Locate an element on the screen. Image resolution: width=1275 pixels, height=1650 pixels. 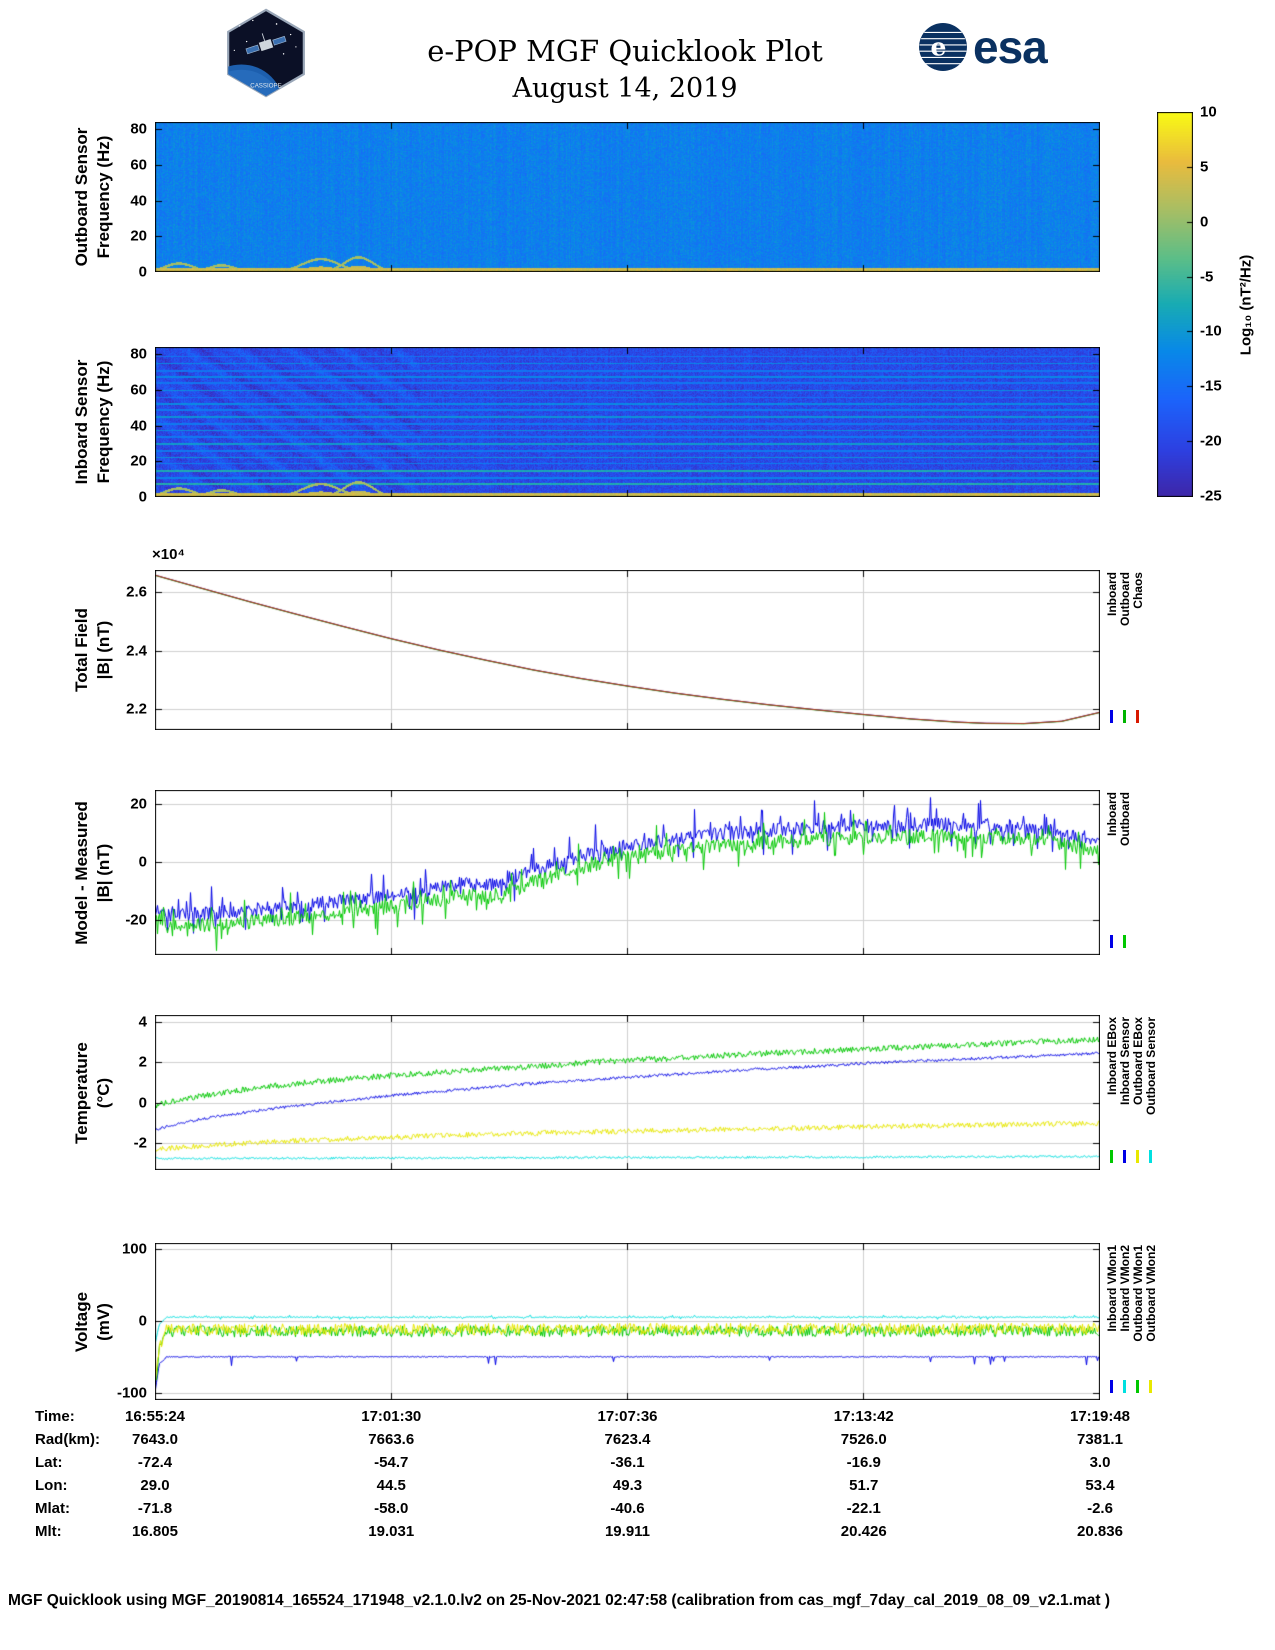
colorbar-tick-label: 0 is located at coordinates (1204, 222).